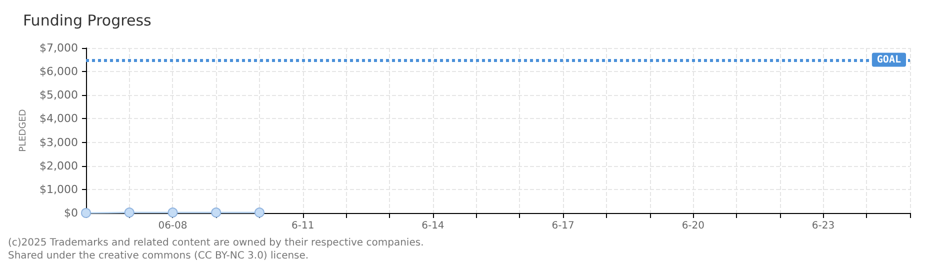 The image size is (940, 270). Describe the element at coordinates (302, 226) in the screenshot. I see `x-tick-label: 6-11` at that location.